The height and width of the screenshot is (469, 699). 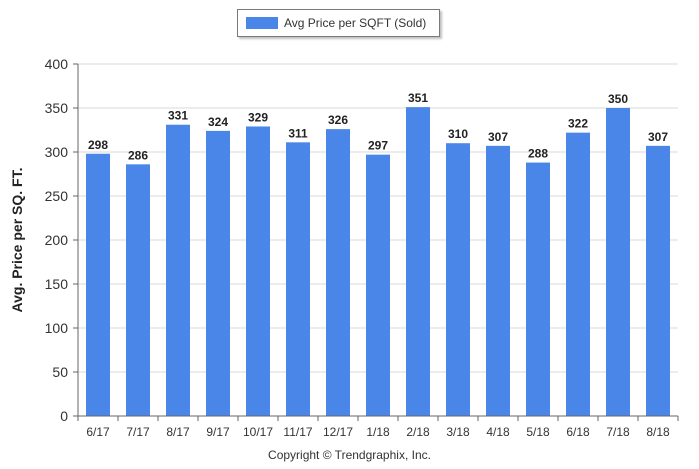 I want to click on x-tick-label: 10/17, so click(x=258, y=432).